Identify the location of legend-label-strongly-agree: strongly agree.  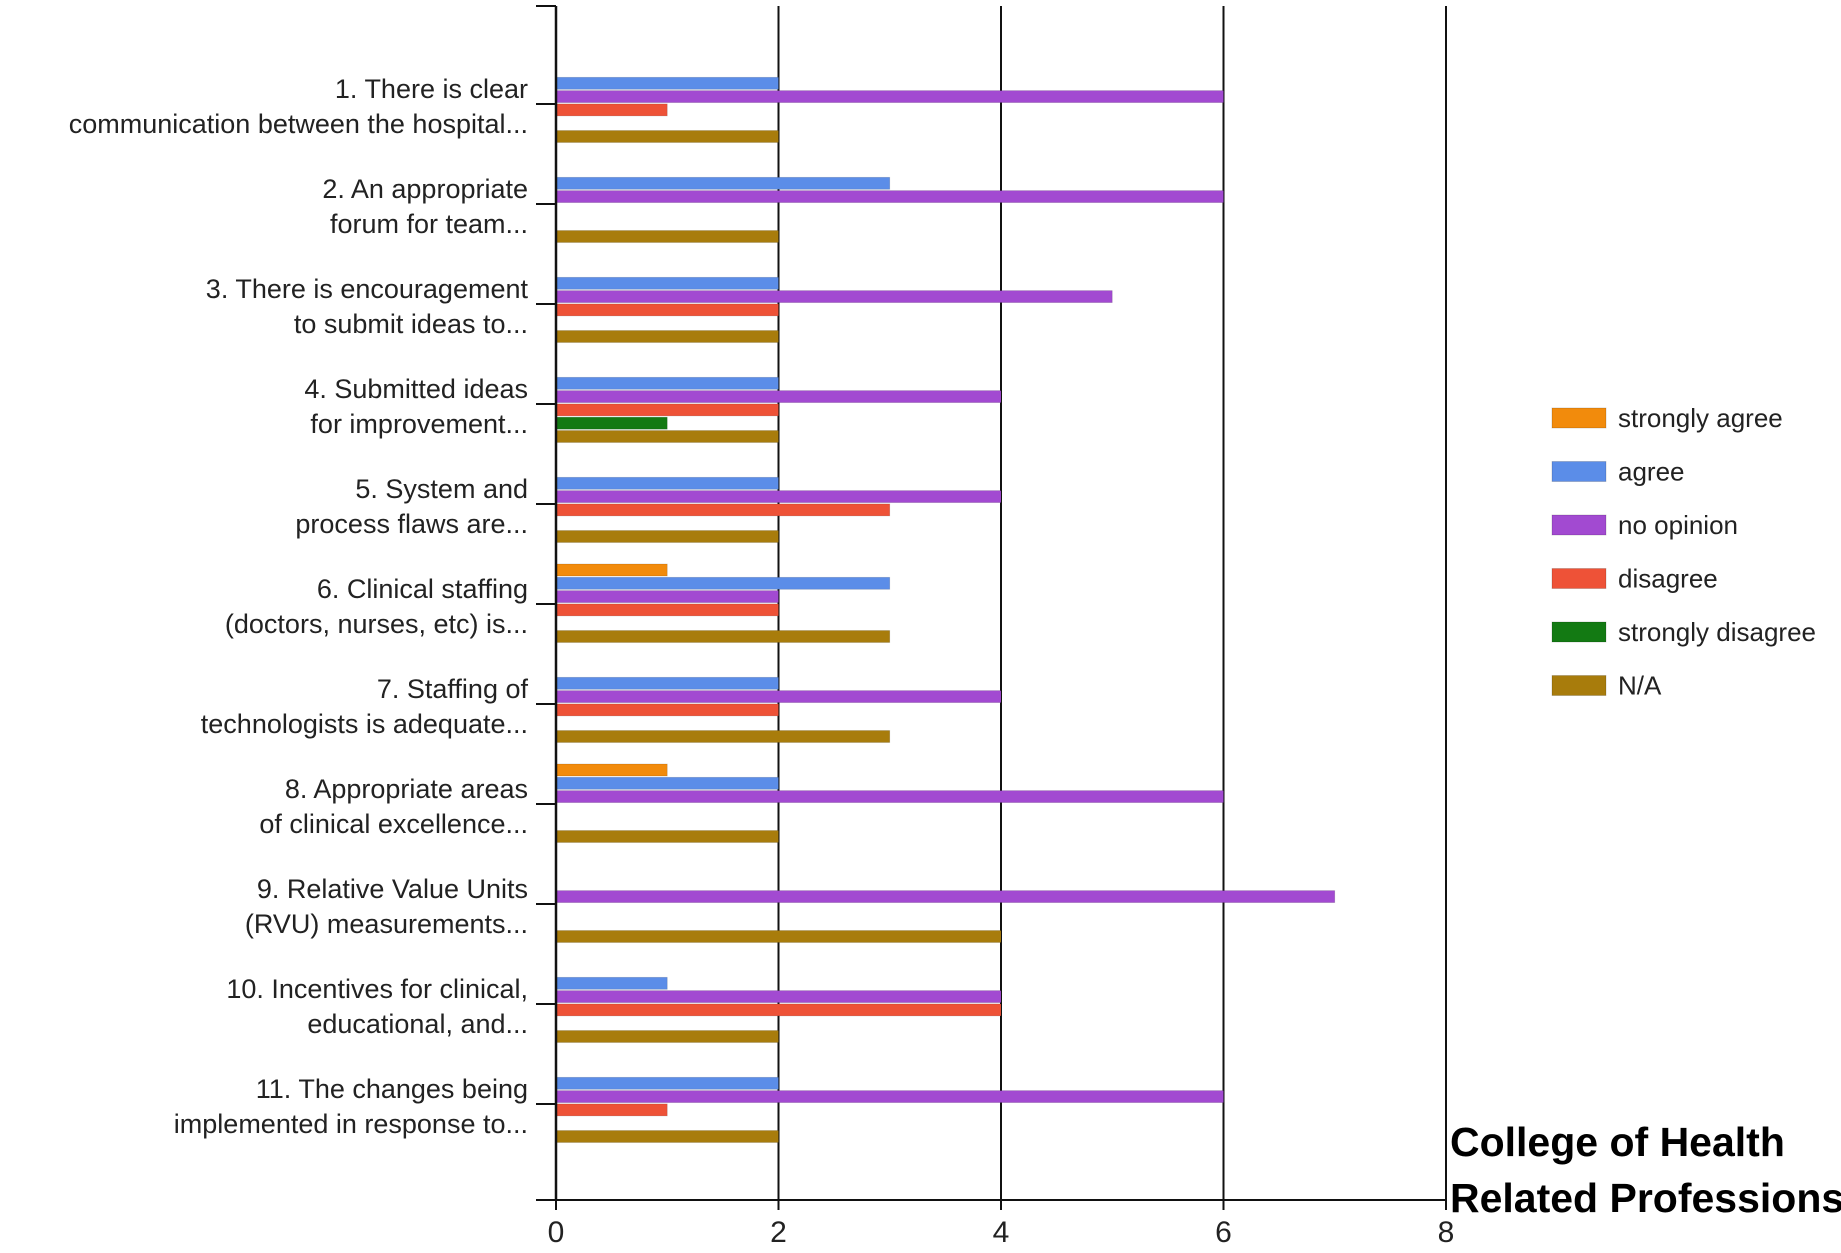
(1700, 418).